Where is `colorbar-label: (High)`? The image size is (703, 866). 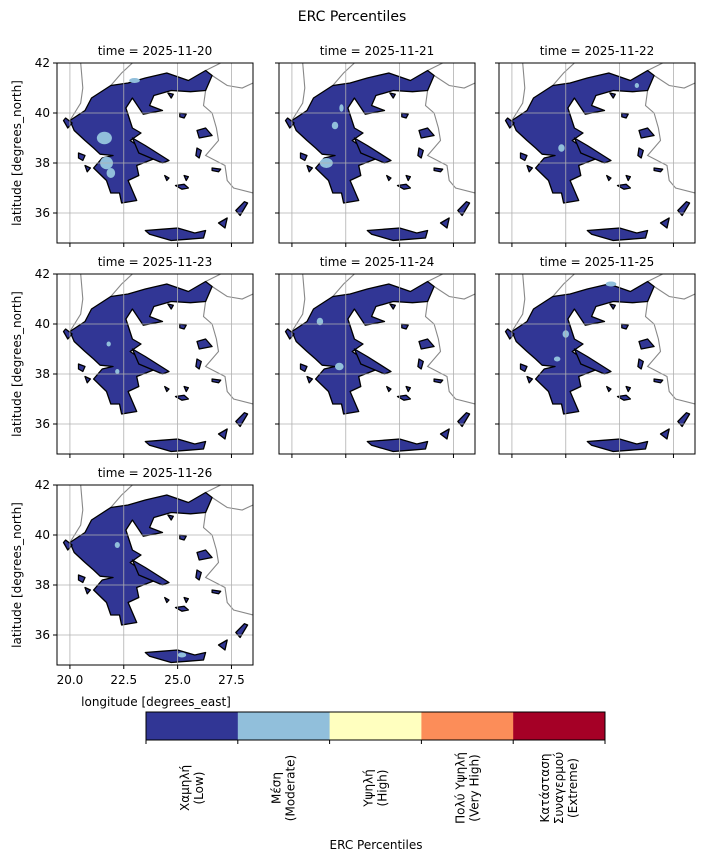 colorbar-label: (High) is located at coordinates (383, 788).